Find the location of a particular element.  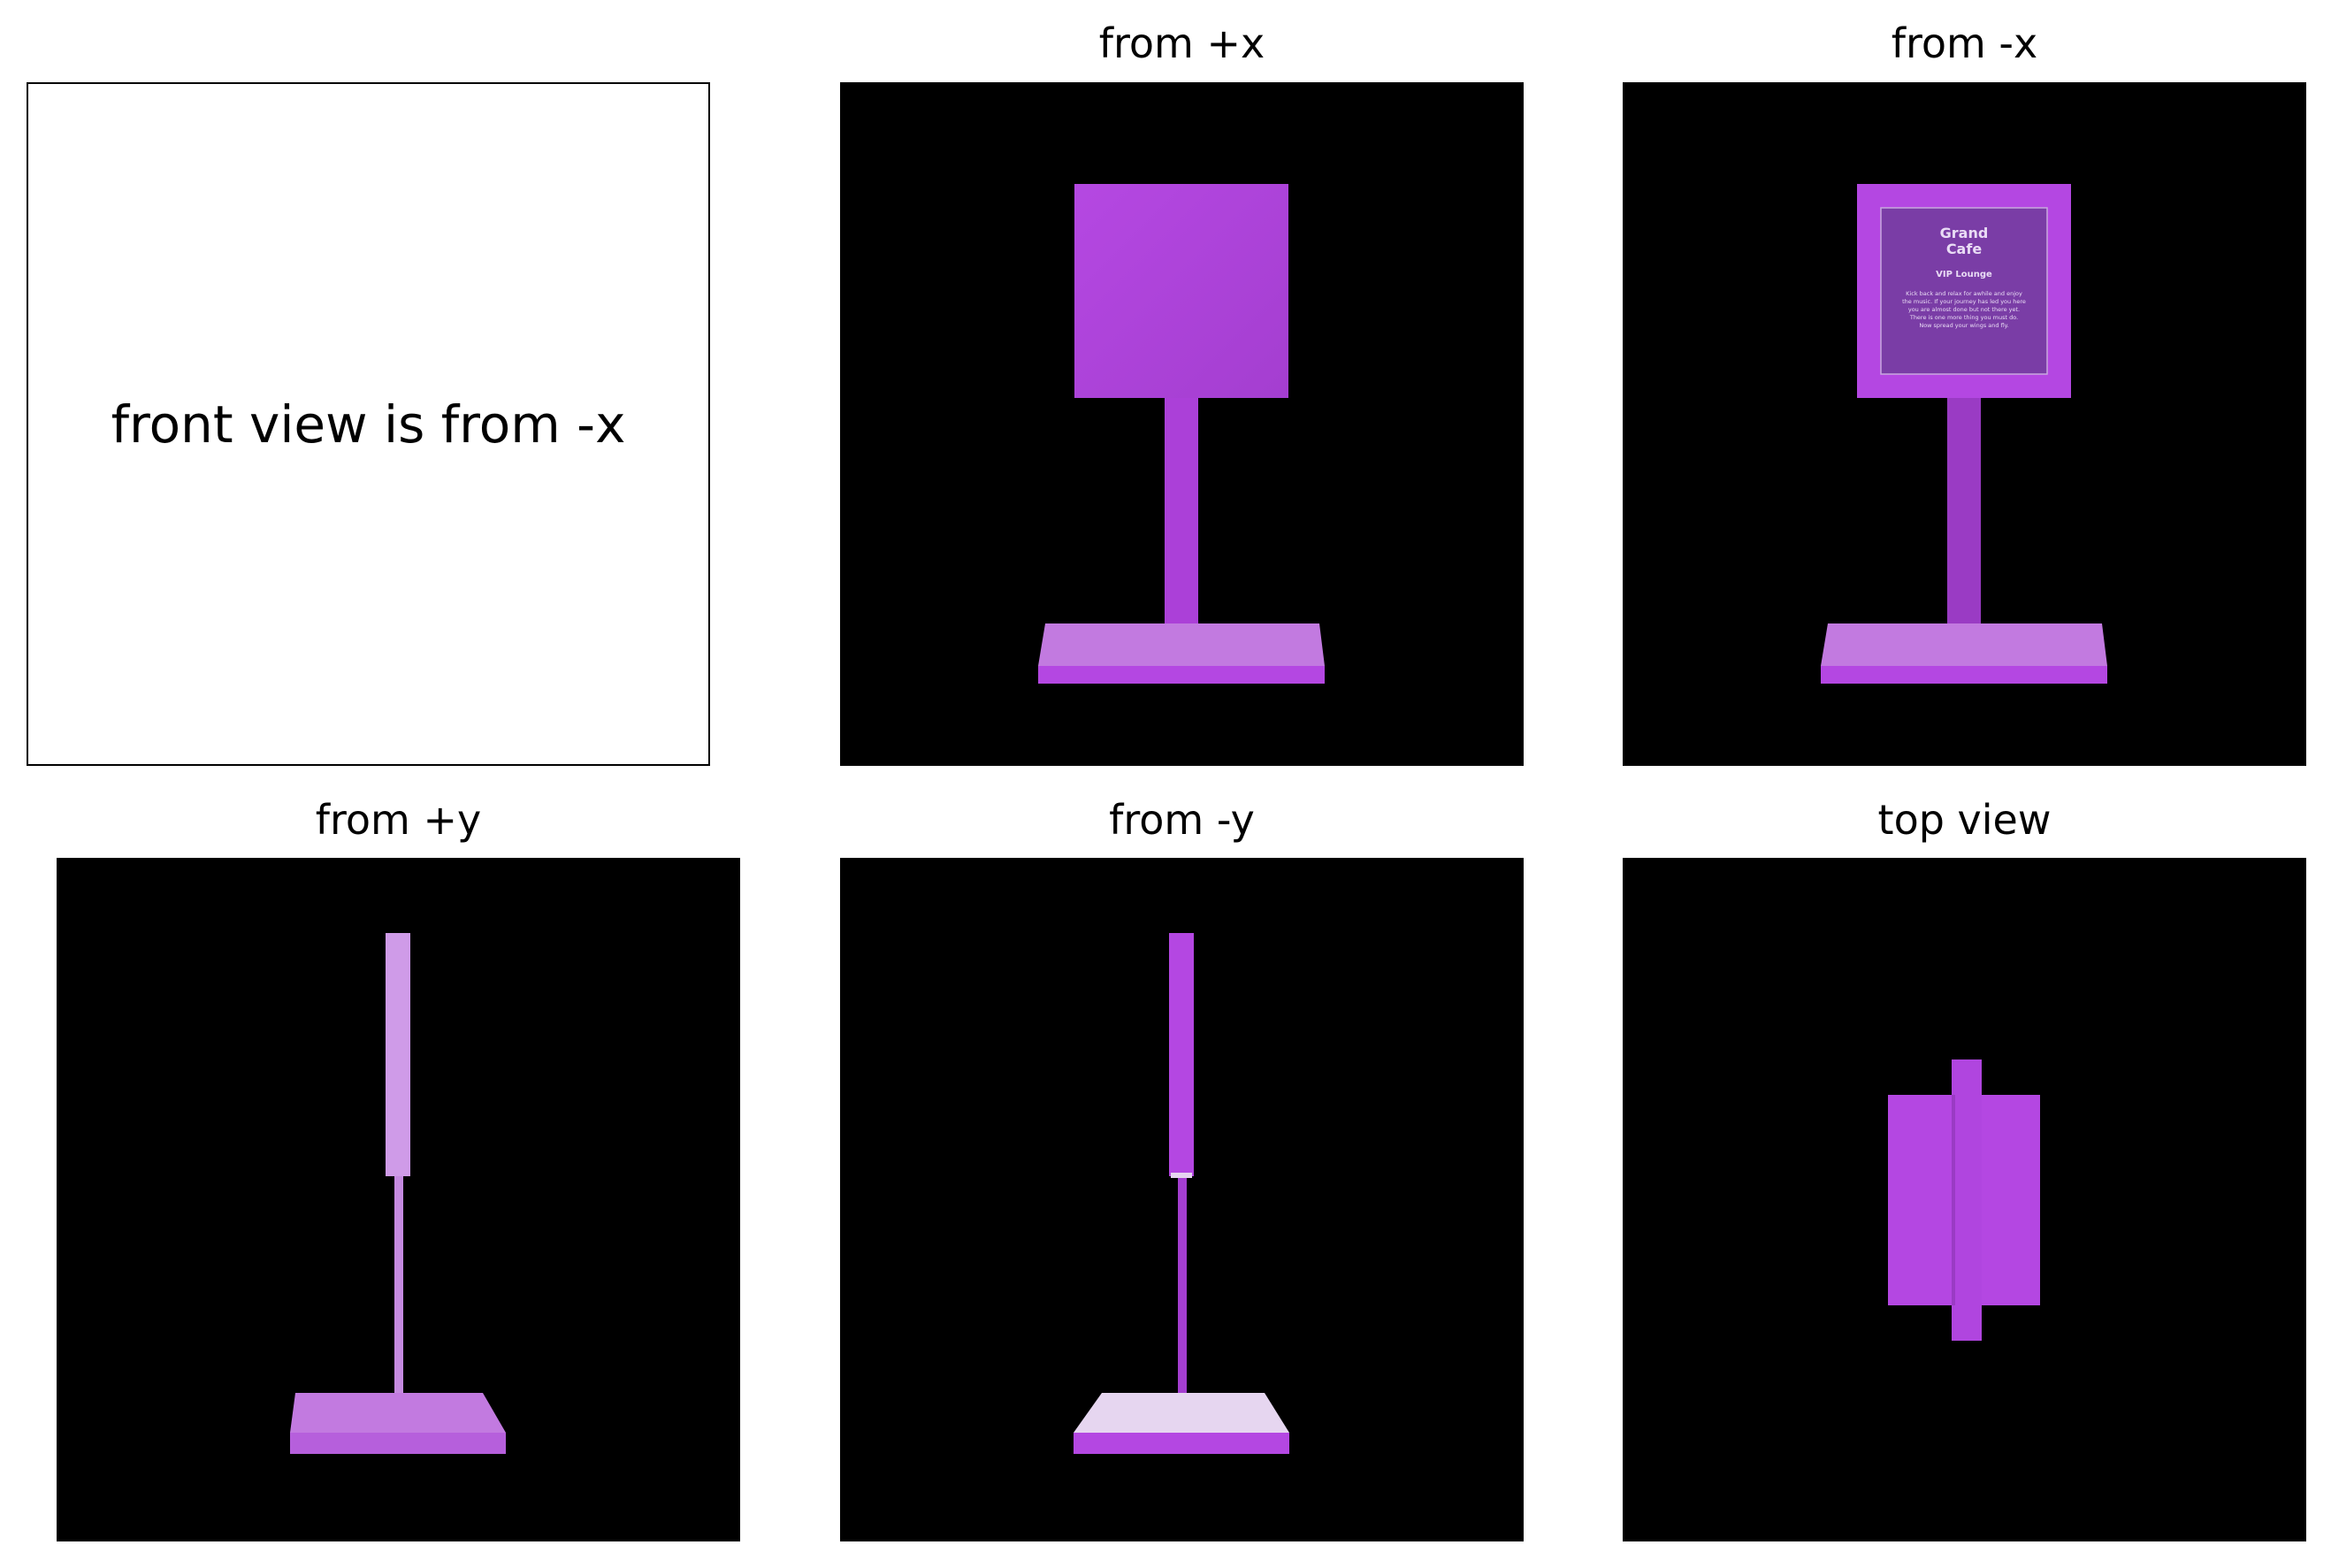

front-view-note: front view is from -x is located at coordinates (368, 424).